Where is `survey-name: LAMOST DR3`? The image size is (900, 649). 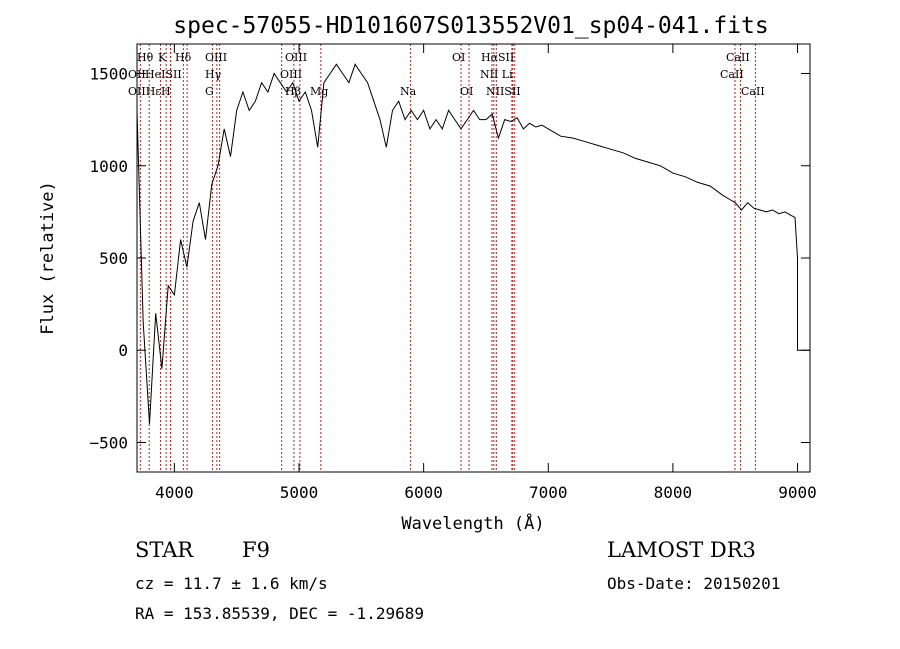 survey-name: LAMOST DR3 is located at coordinates (681, 550).